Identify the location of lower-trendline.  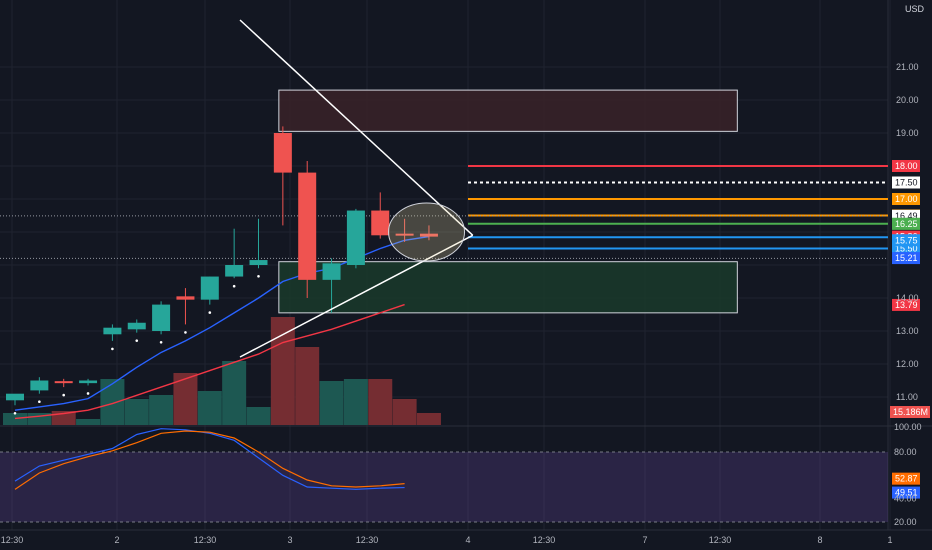
(356, 296).